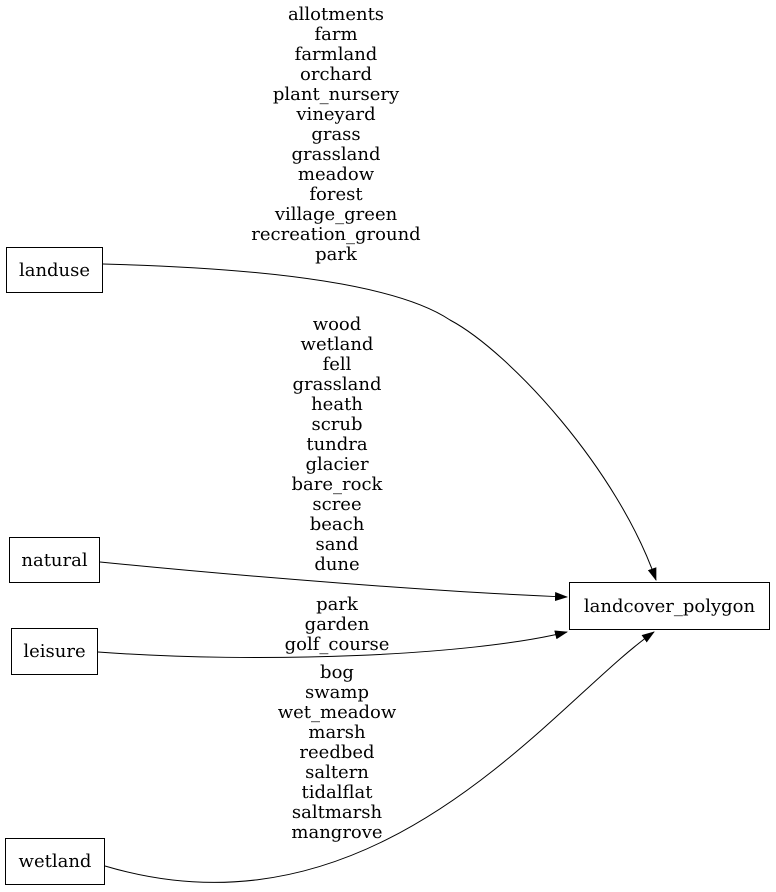 This screenshot has width=776, height=892. I want to click on node-landuse: landuse, so click(54, 270).